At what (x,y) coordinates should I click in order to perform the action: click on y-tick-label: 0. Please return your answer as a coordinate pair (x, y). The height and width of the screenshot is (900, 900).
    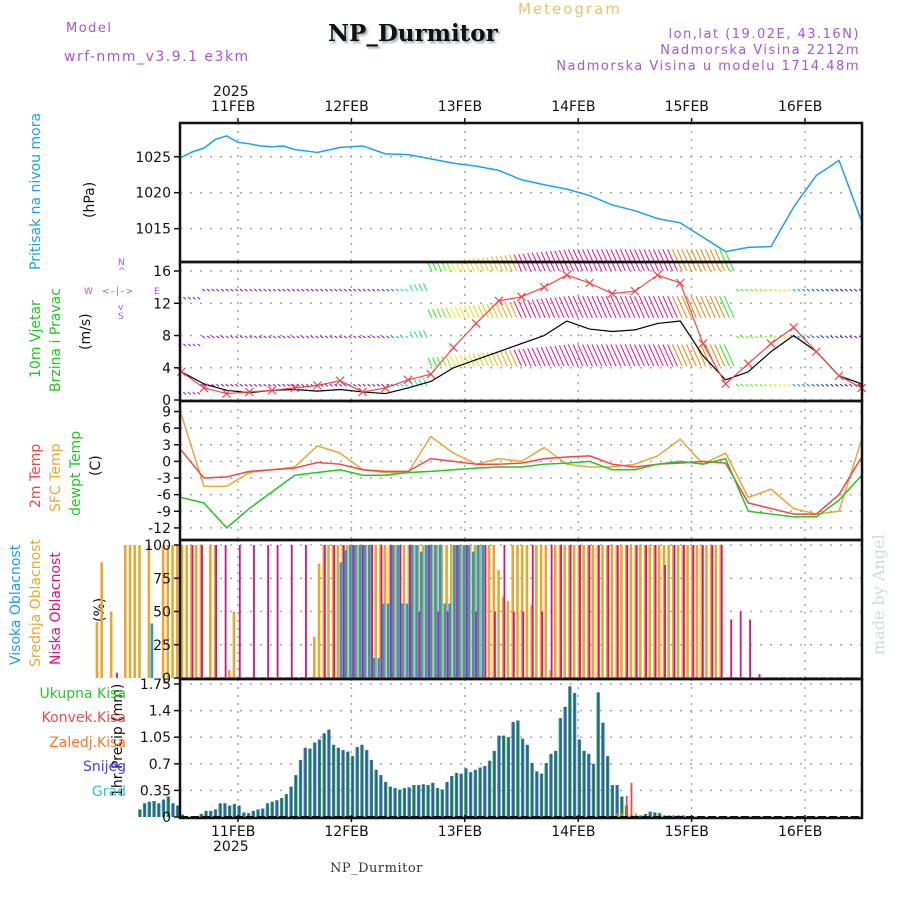
    Looking at the image, I should click on (166, 401).